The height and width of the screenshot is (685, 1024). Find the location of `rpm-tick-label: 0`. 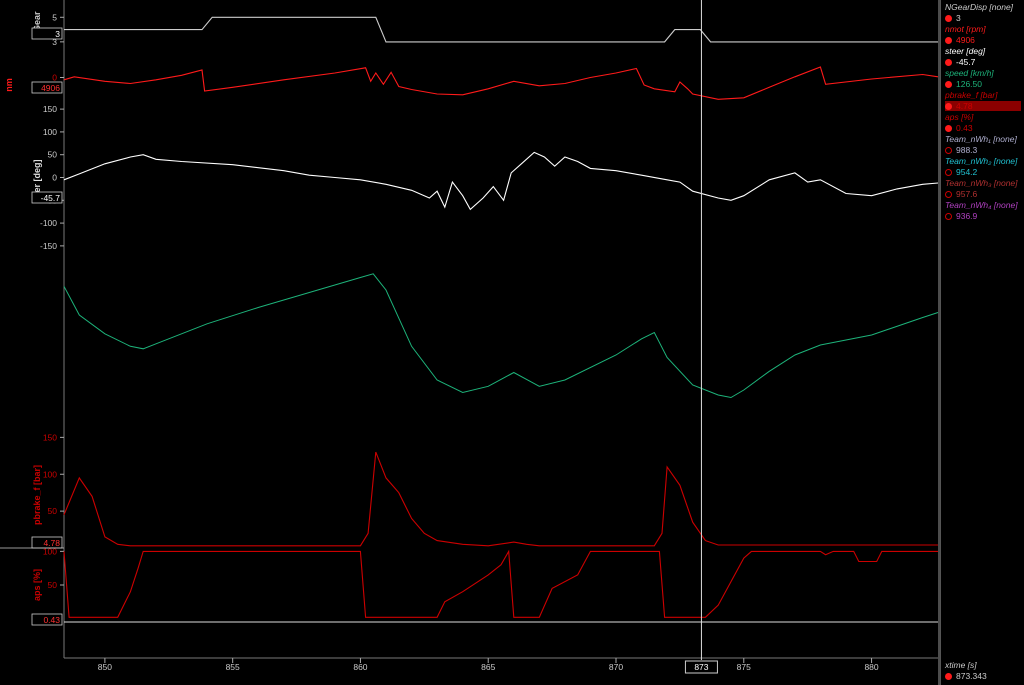

rpm-tick-label: 0 is located at coordinates (54, 78).